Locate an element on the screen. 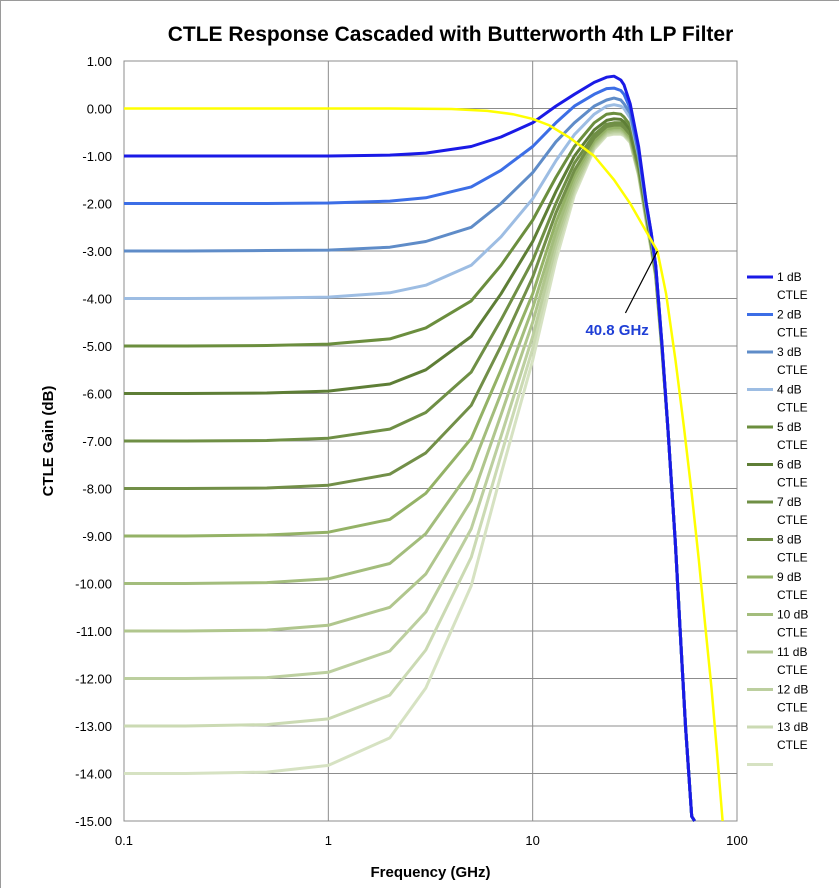 This screenshot has height=889, width=839. legend-label-unit: 1 dB is located at coordinates (789, 277).